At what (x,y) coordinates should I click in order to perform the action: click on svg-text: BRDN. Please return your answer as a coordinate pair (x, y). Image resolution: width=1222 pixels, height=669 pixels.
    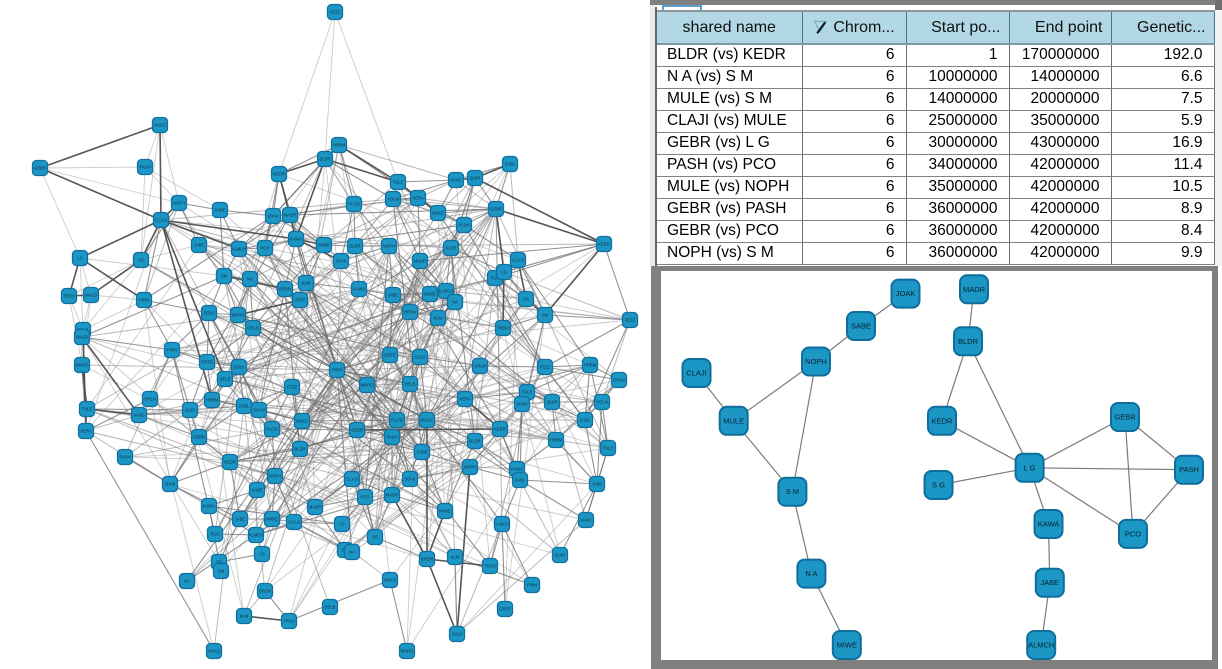
    Looking at the image, I should click on (265, 591).